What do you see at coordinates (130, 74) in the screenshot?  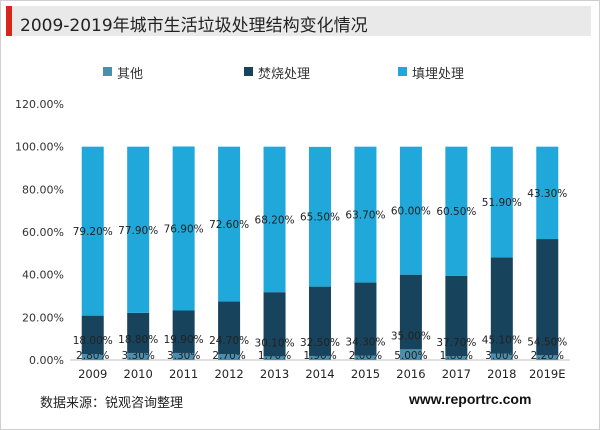 I see `legend-label-other: 其他` at bounding box center [130, 74].